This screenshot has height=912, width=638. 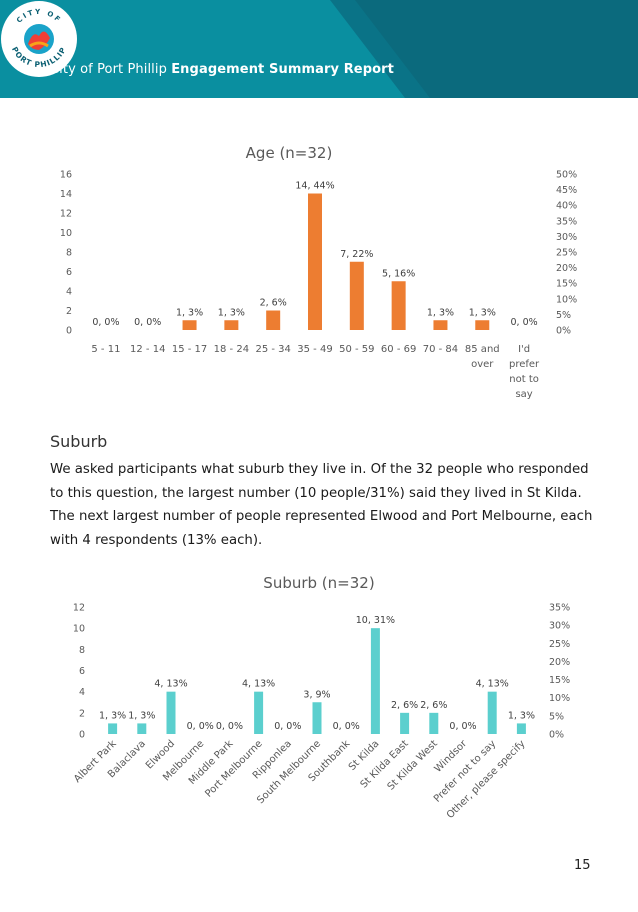 What do you see at coordinates (582, 865) in the screenshot?
I see `page-number: 15` at bounding box center [582, 865].